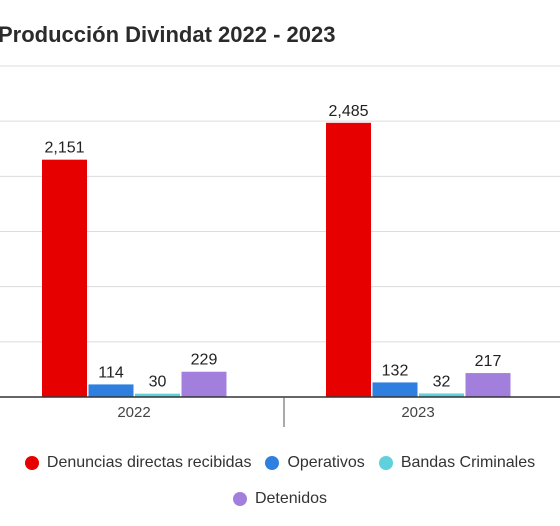 The width and height of the screenshot is (560, 526). What do you see at coordinates (488, 385) in the screenshot?
I see `bar-detenidos-2023` at bounding box center [488, 385].